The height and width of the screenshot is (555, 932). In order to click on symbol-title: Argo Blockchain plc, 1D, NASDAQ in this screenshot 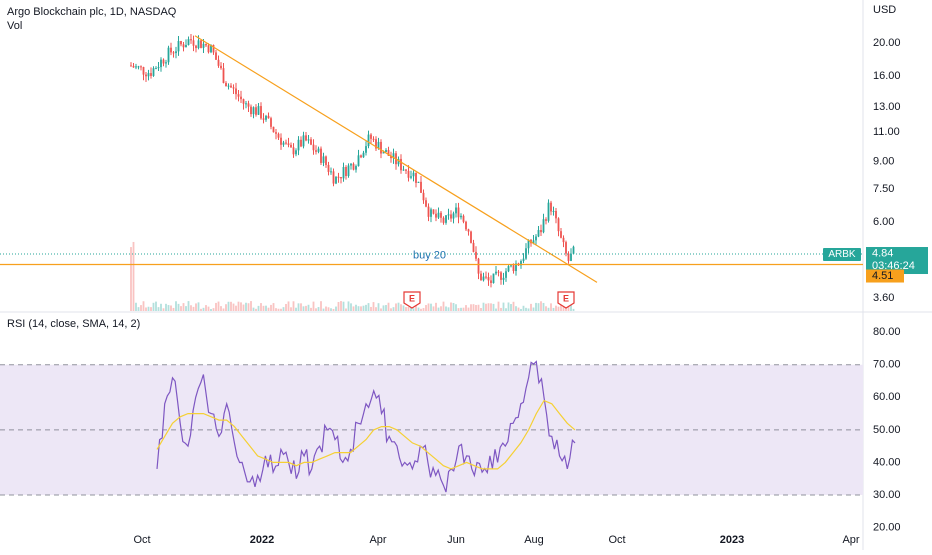, I will do `click(92, 12)`.